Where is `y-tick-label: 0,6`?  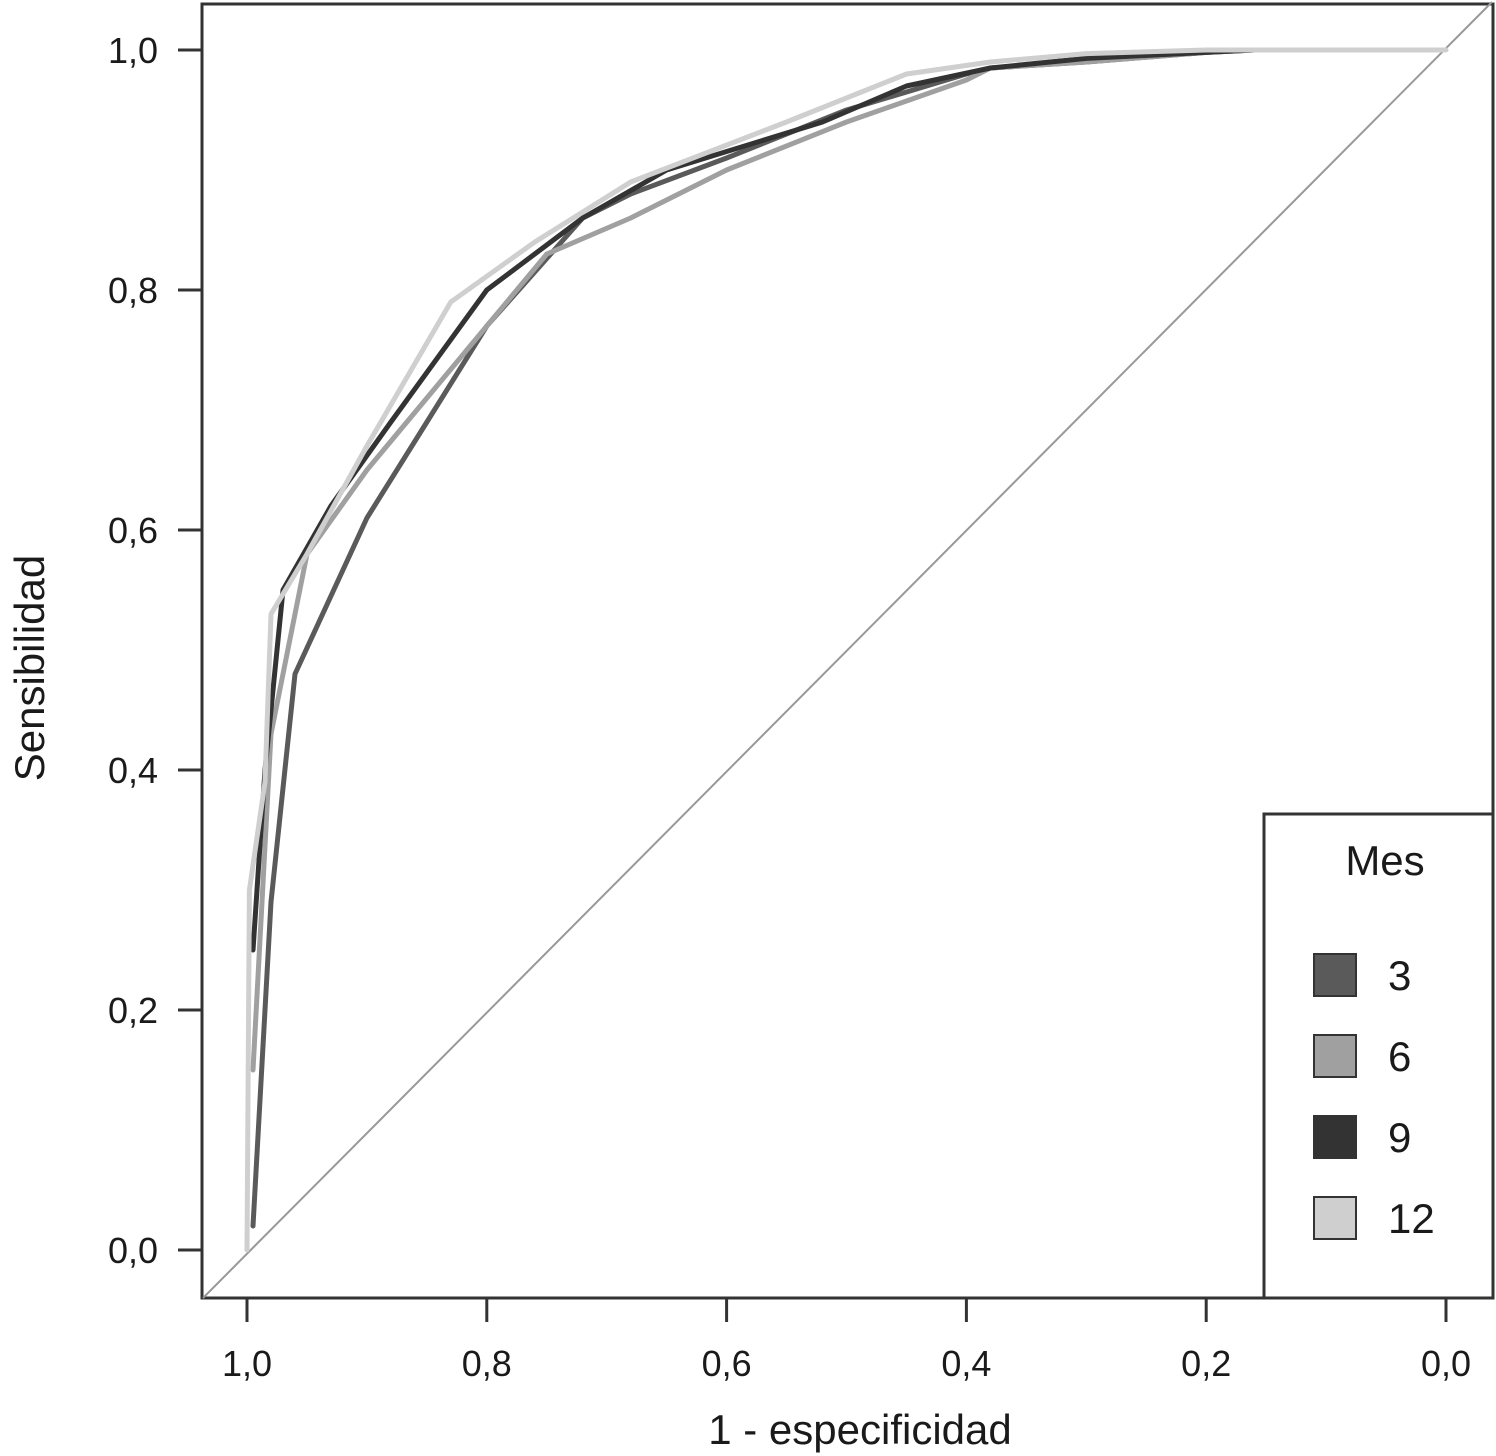
y-tick-label: 0,6 is located at coordinates (133, 530).